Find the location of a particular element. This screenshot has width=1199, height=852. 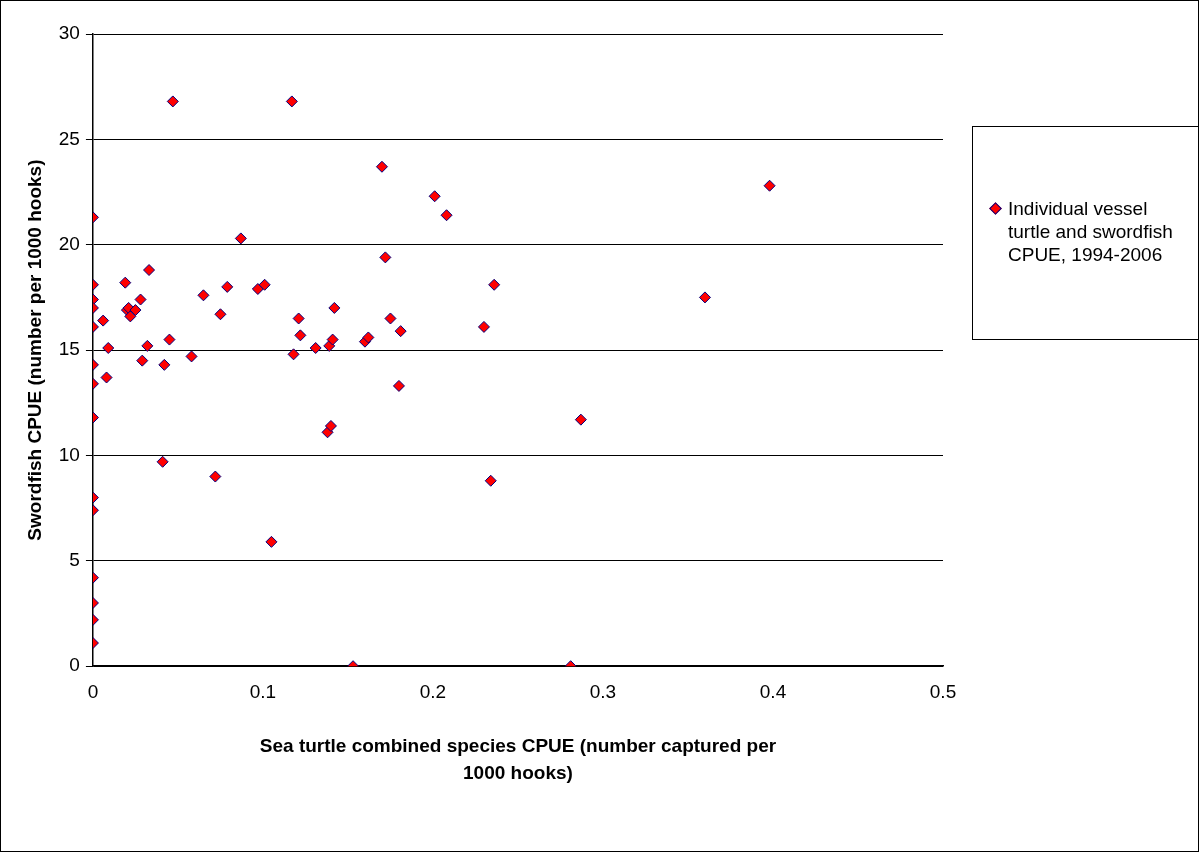

y-tick-label: 0 is located at coordinates (74, 665).